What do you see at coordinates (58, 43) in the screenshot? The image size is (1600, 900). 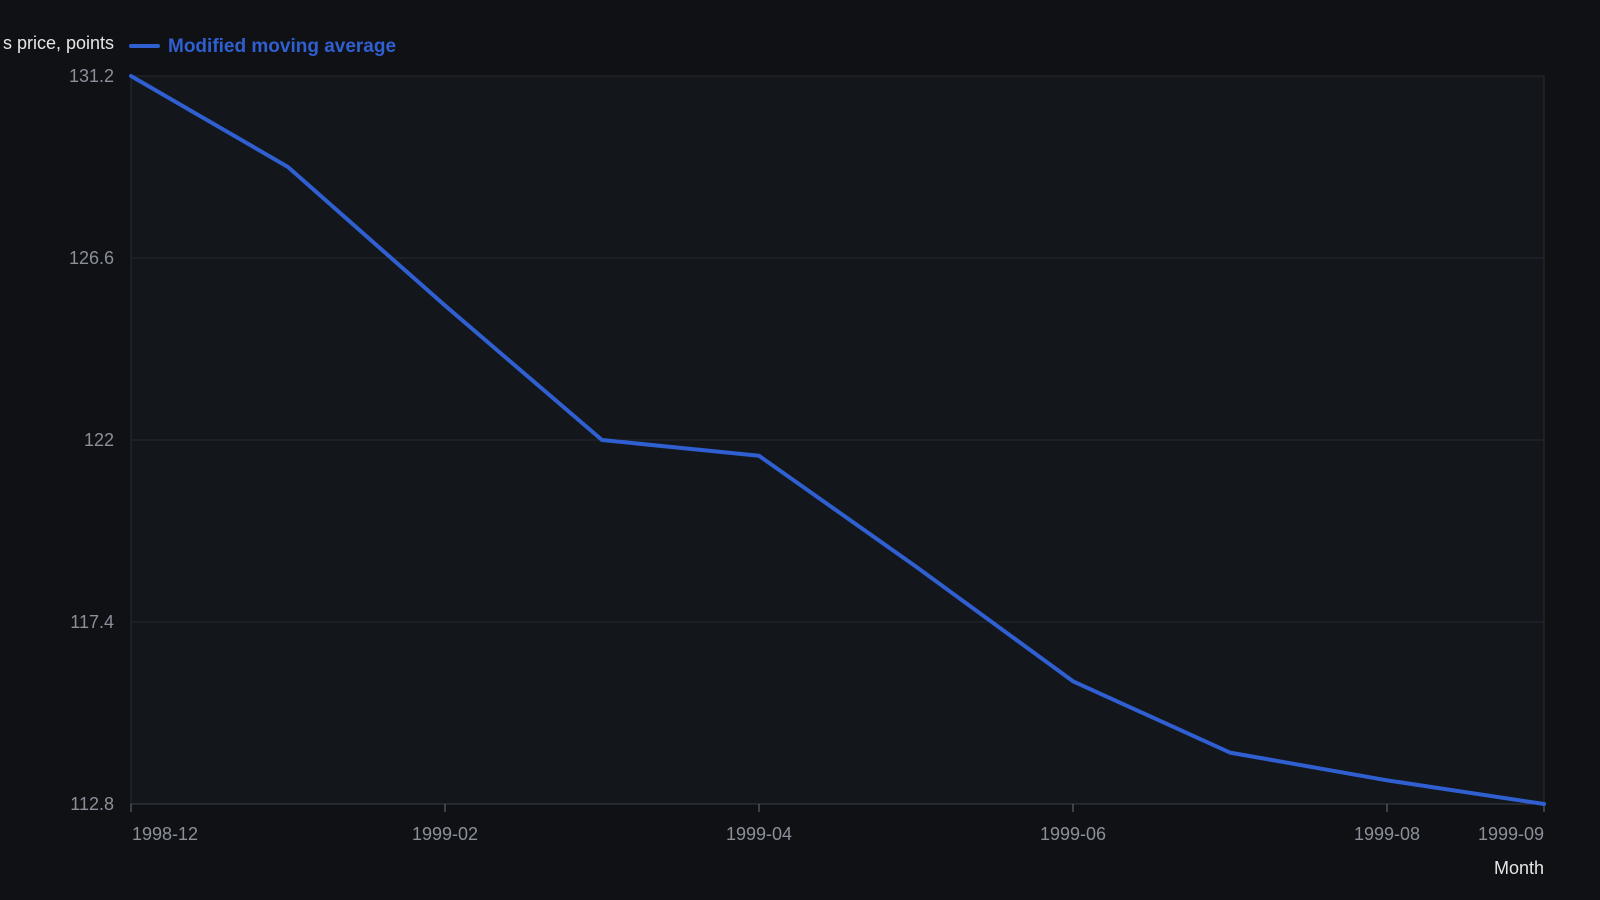 I see `y-axis-label: s price, points` at bounding box center [58, 43].